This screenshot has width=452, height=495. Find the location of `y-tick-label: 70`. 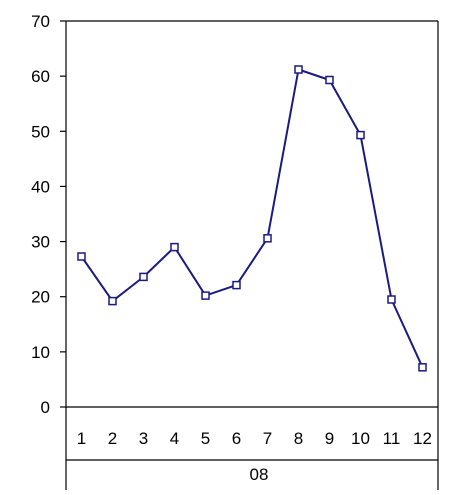

y-tick-label: 70 is located at coordinates (40, 21).